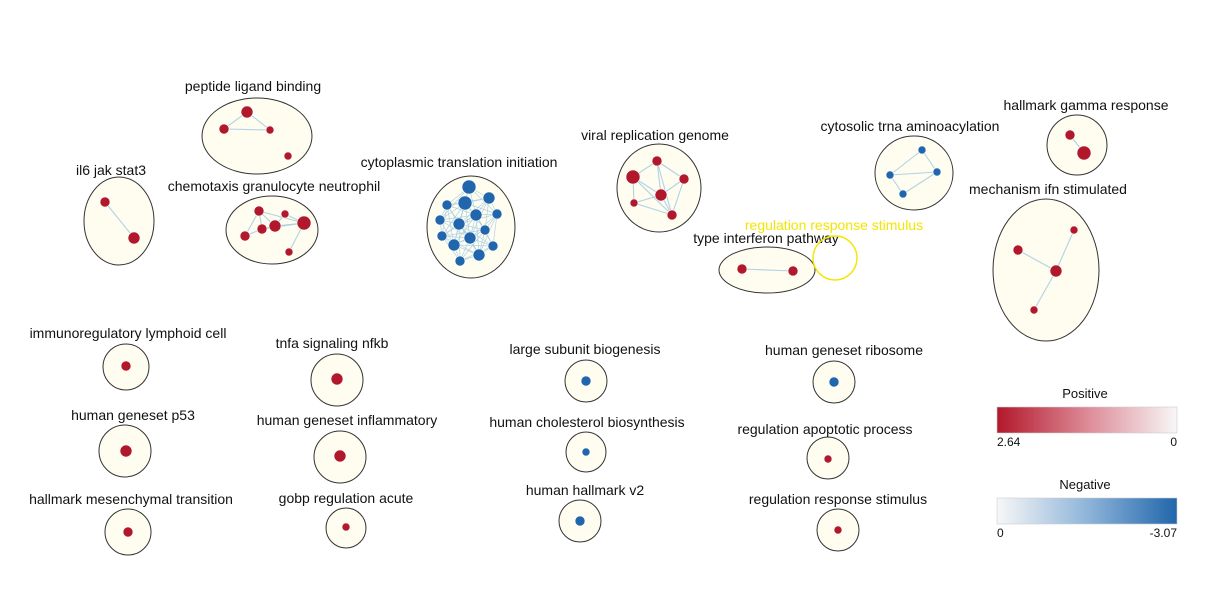 The width and height of the screenshot is (1206, 611). What do you see at coordinates (347, 448) in the screenshot?
I see `cluster-human-geneset-inflammatory: human geneset inflammatory` at bounding box center [347, 448].